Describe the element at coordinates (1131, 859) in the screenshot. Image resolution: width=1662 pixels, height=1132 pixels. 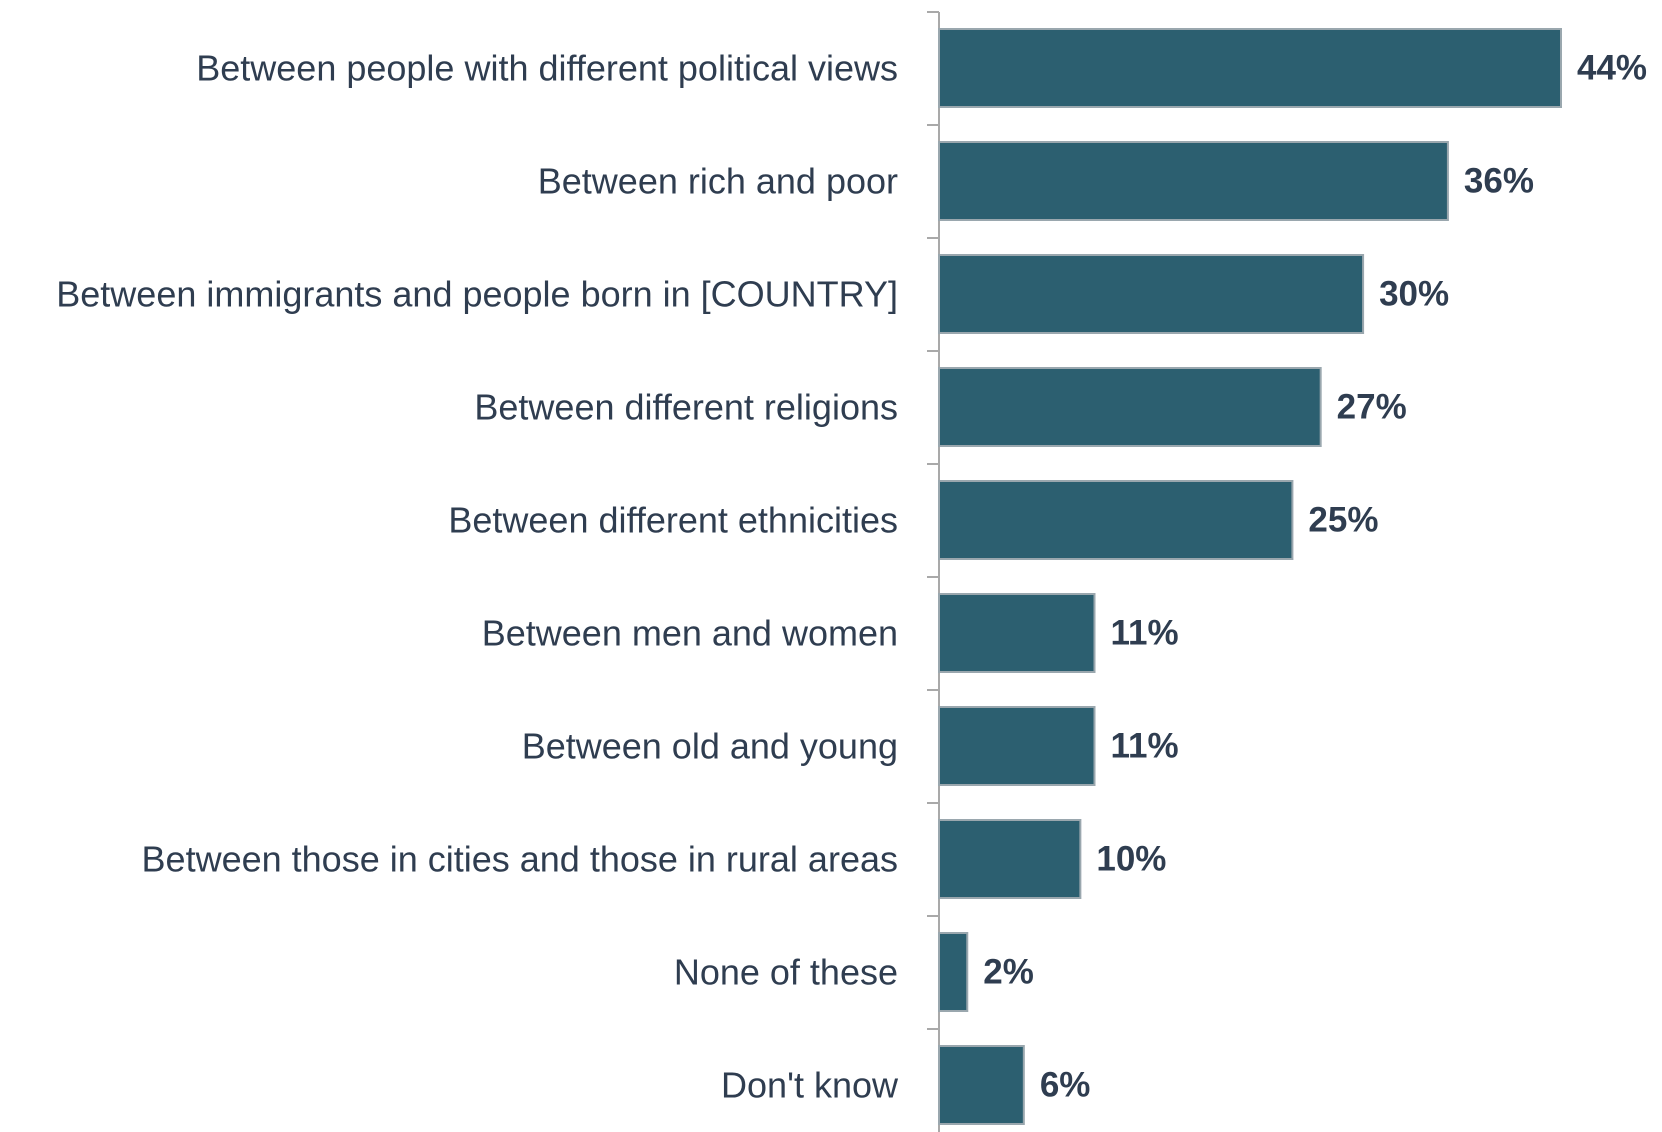
I see `data-label: 10%` at that location.